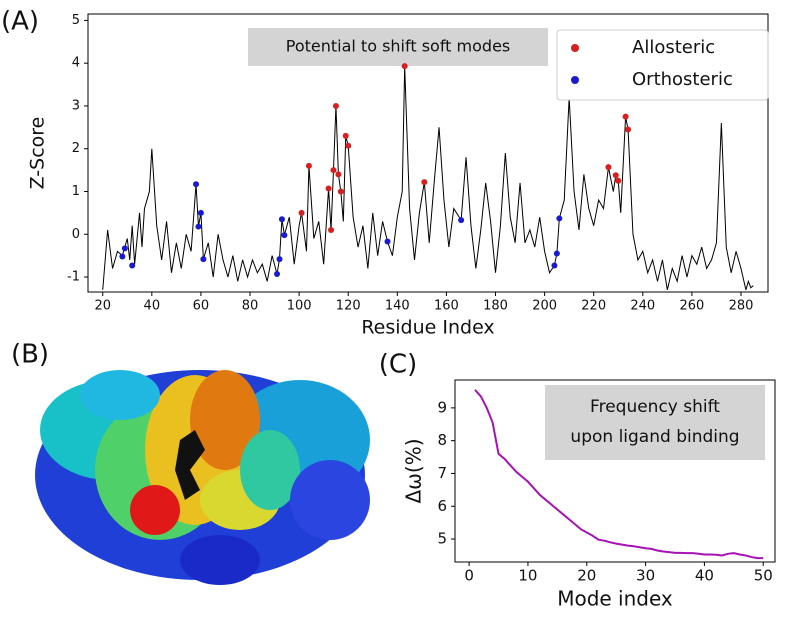 This screenshot has width=787, height=621. Describe the element at coordinates (30, 355) in the screenshot. I see `panel-label: (B)` at that location.